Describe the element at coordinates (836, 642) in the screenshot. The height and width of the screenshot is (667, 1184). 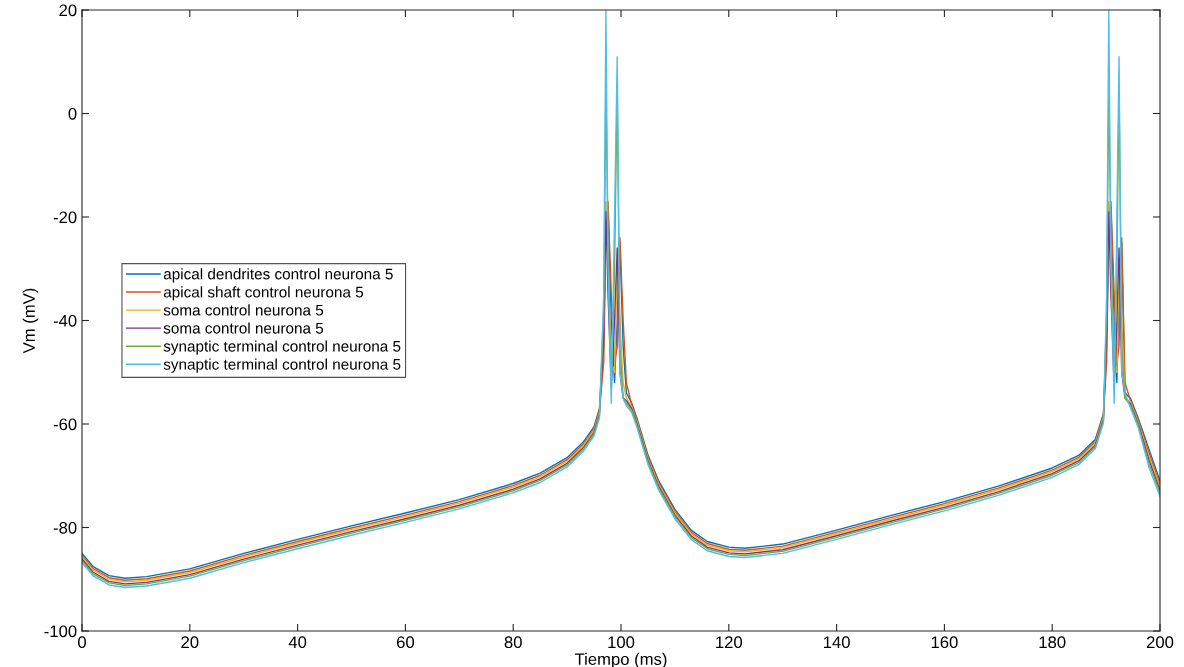
I see `x-tick-label: 140` at that location.